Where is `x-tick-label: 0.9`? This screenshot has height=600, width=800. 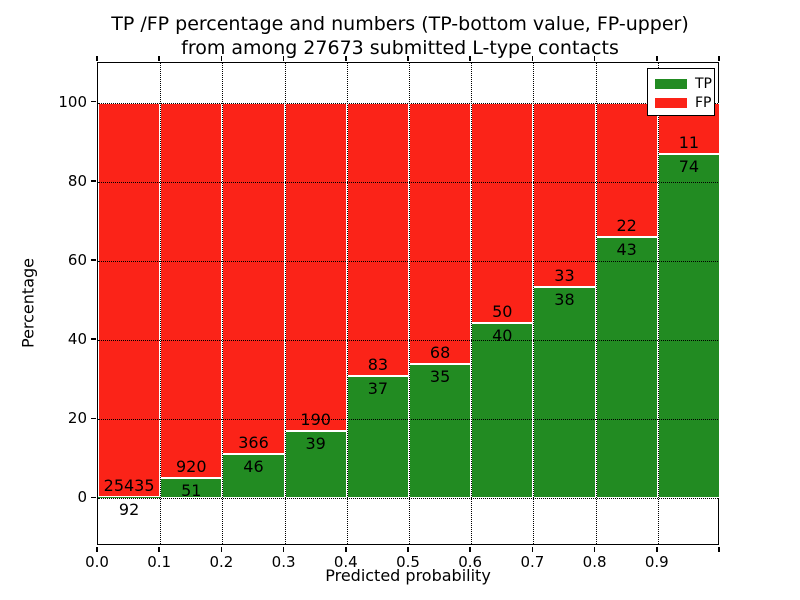 x-tick-label: 0.9 is located at coordinates (656, 562).